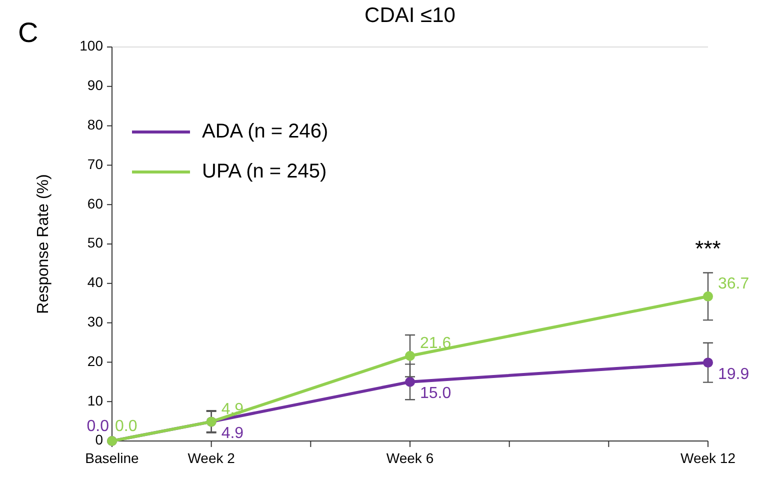  Describe the element at coordinates (28, 32) in the screenshot. I see `text: C` at that location.